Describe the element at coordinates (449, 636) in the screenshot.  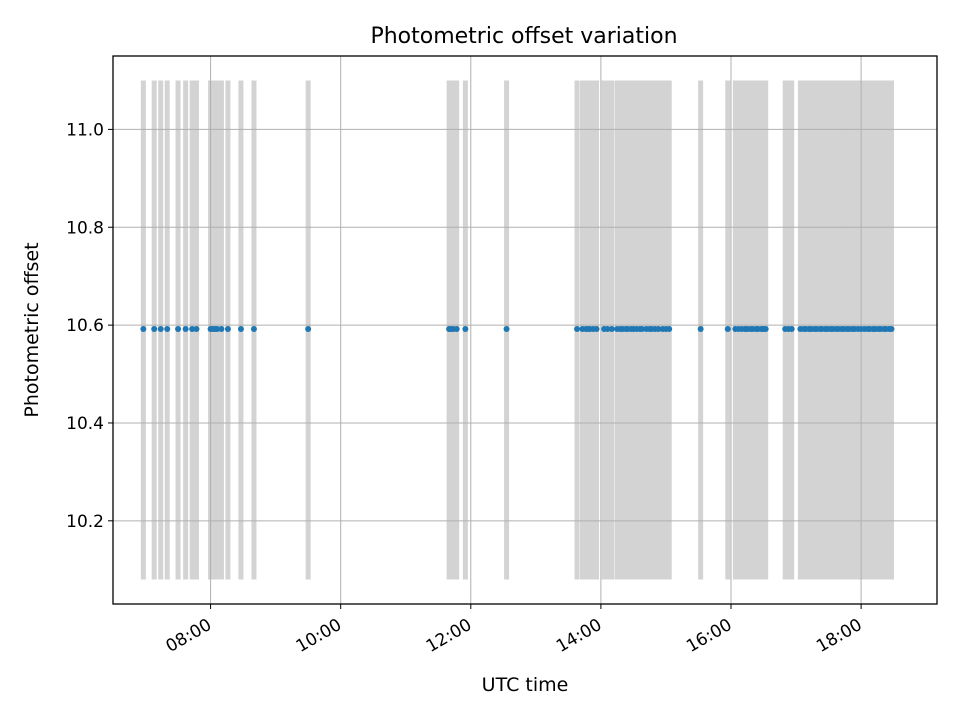
I see `x-tick-label: 12:00` at that location.